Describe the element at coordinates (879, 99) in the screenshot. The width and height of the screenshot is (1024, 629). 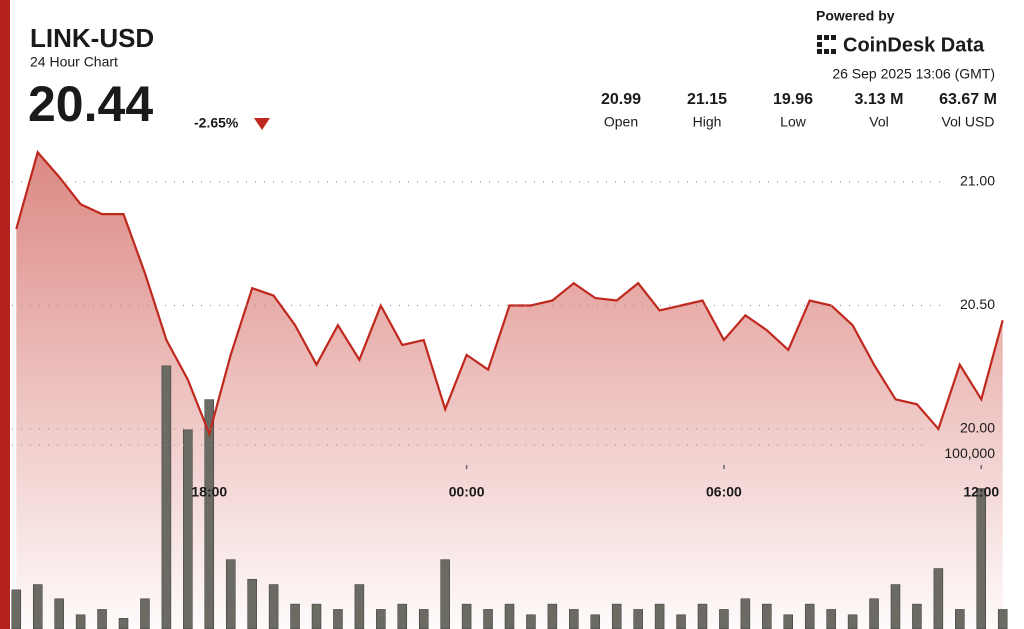
I see `stat-value: 3.13 M` at that location.